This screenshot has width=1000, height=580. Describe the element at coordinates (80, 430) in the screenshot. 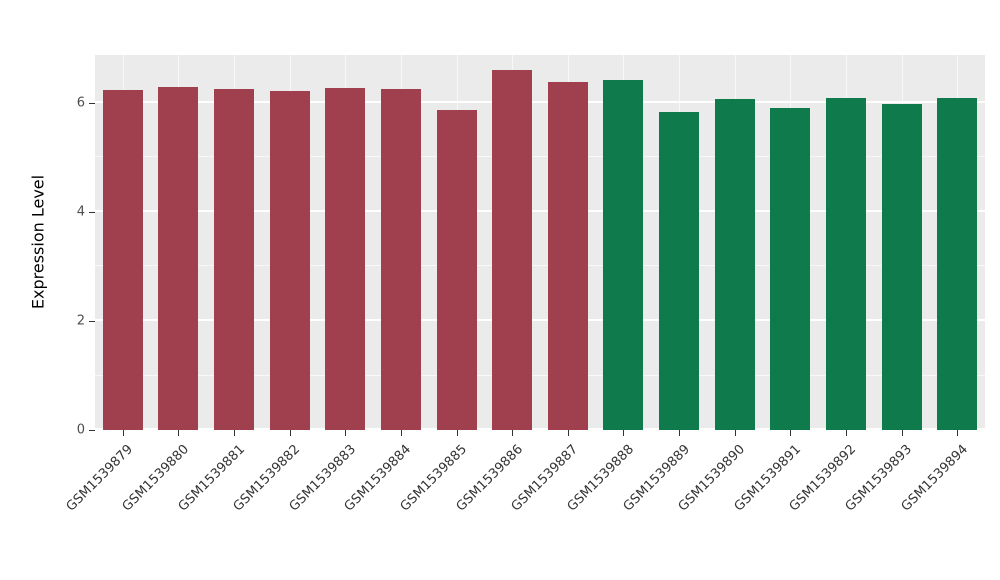

I see `y-tick-label: 0` at that location.